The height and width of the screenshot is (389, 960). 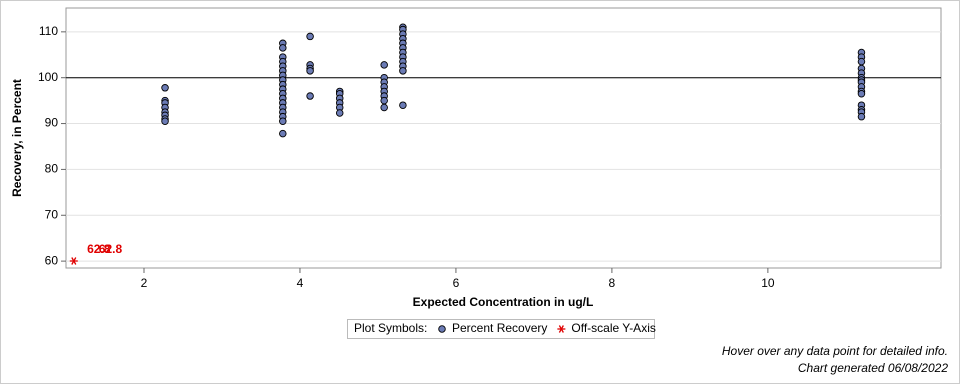 I want to click on x-tick-label: 10, so click(x=768, y=283).